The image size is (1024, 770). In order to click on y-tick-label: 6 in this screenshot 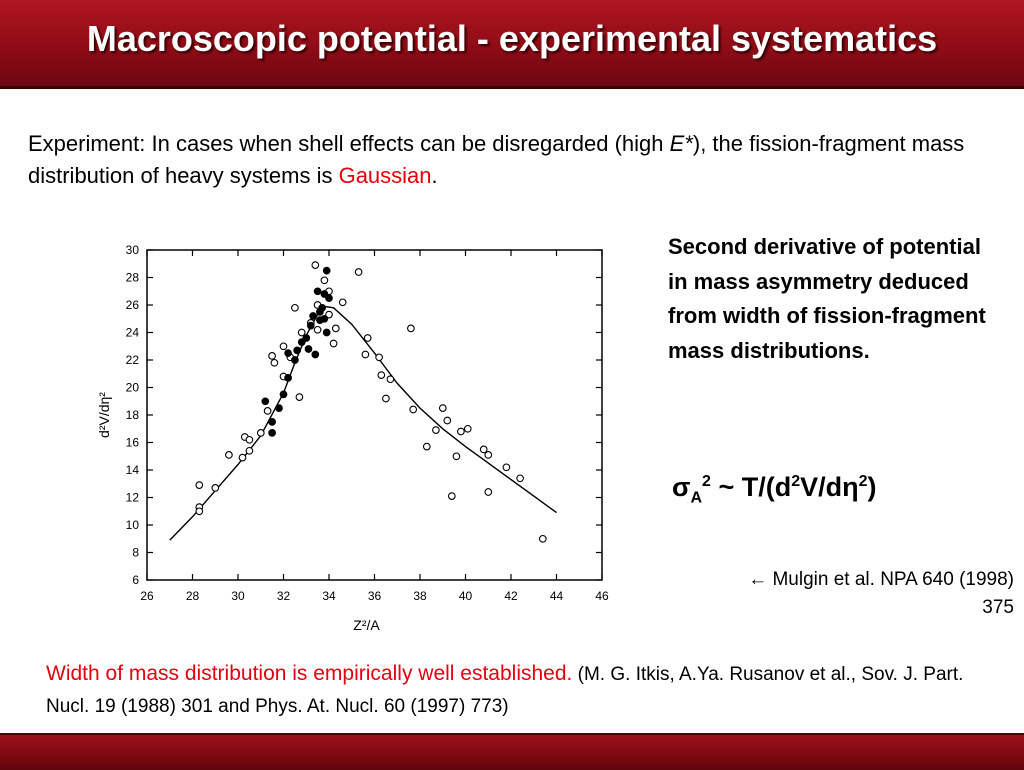, I will do `click(135, 580)`.